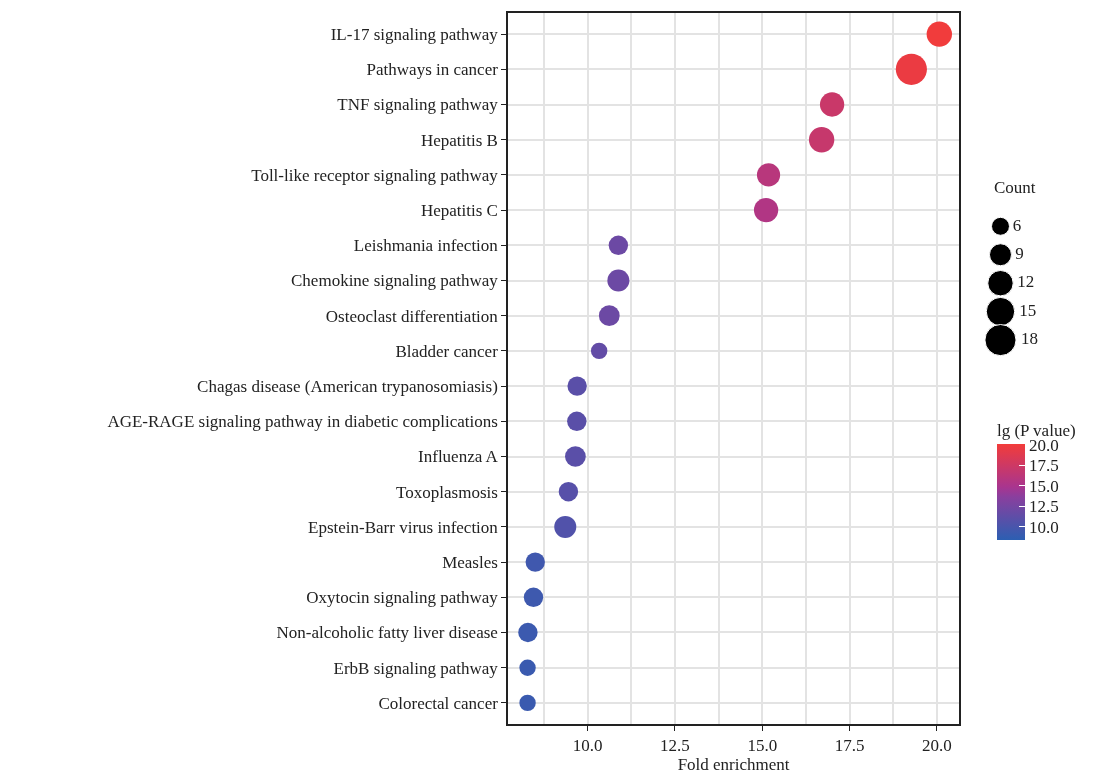 Image resolution: width=1095 pixels, height=778 pixels. Describe the element at coordinates (733, 765) in the screenshot. I see `x-axis-title: Fold enrichment` at that location.